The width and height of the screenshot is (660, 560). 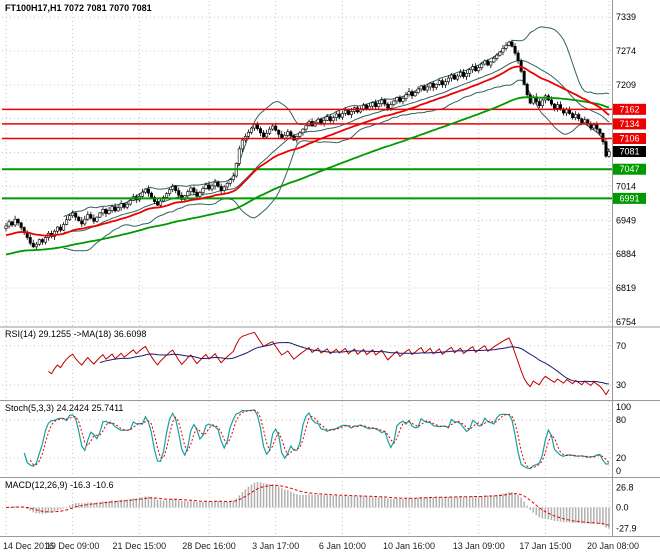 What do you see at coordinates (626, 220) in the screenshot?
I see `price-axis-tick: 6949` at bounding box center [626, 220].